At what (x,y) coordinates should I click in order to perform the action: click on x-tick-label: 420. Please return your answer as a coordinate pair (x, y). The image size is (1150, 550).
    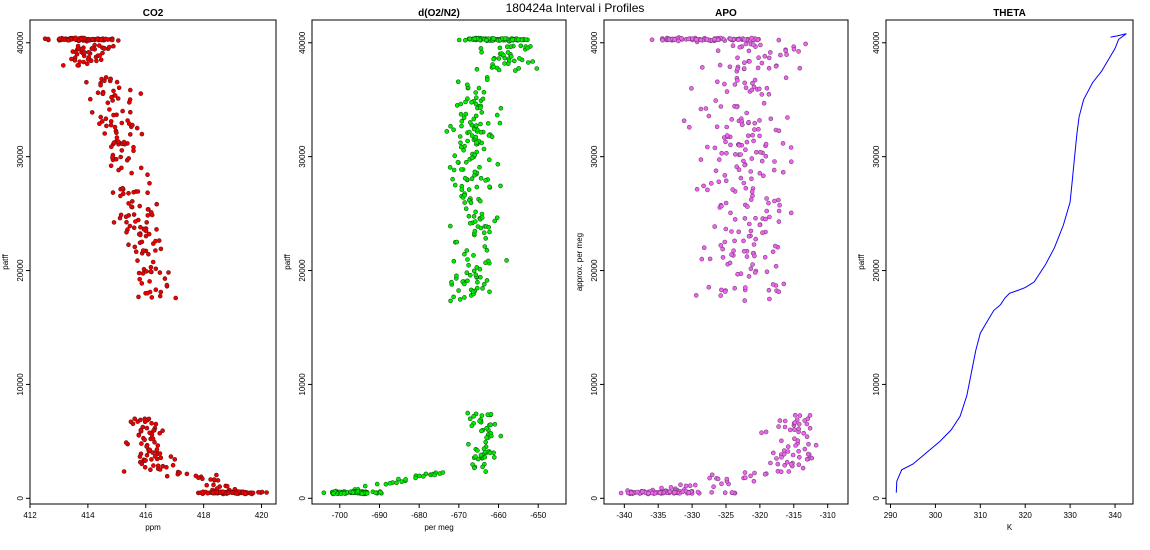
    Looking at the image, I should click on (262, 515).